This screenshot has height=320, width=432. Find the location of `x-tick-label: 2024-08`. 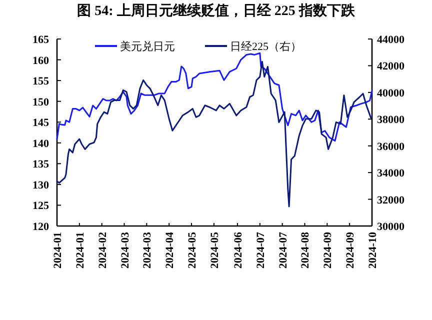

x-tick-label: 2024-08 is located at coordinates (306, 250).